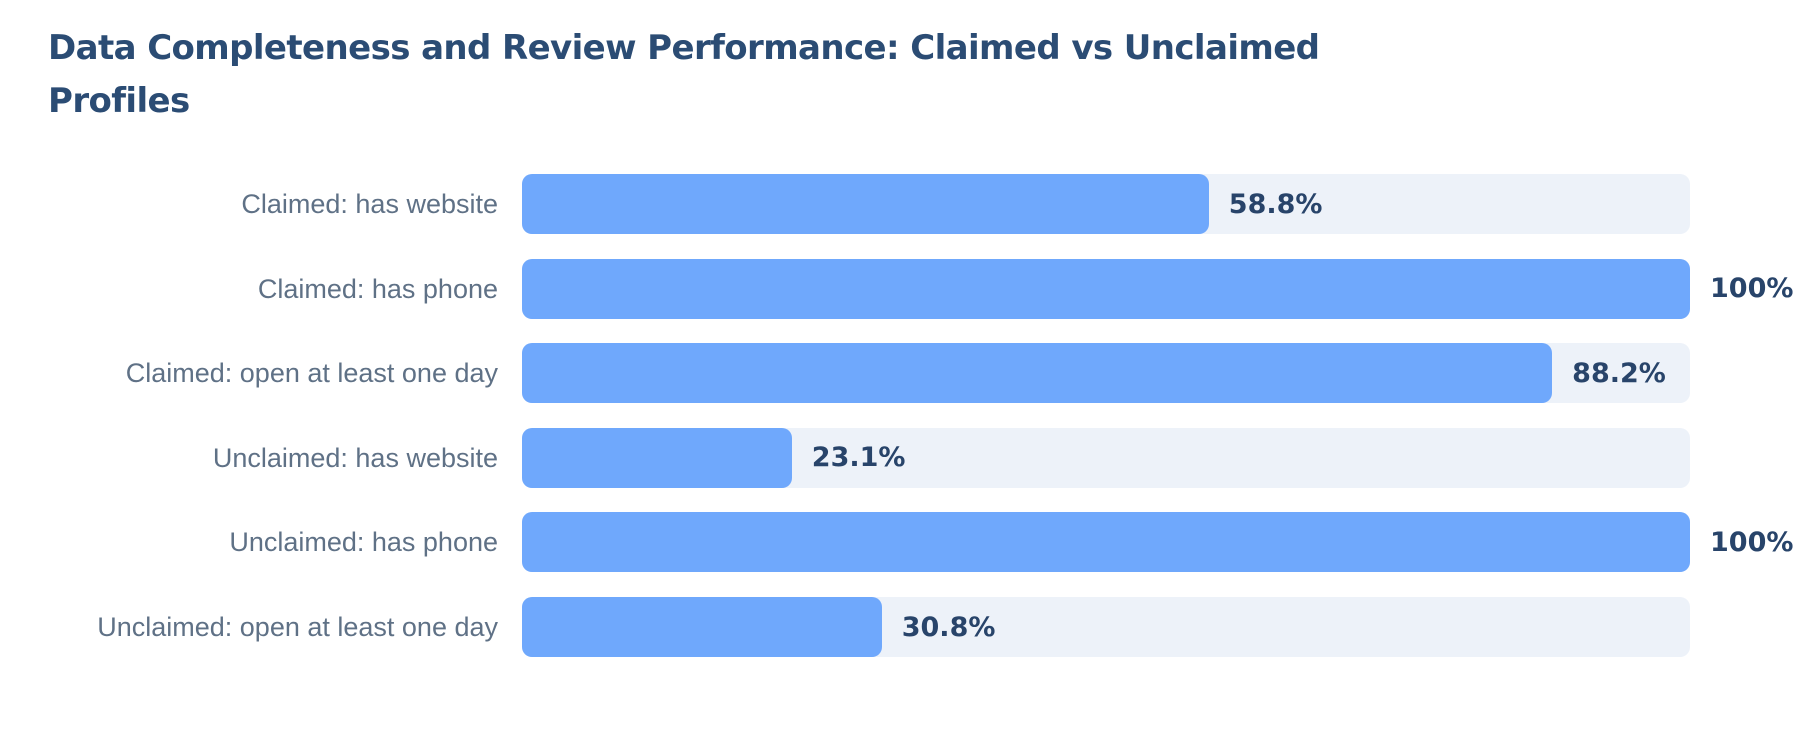 Image resolution: width=1800 pixels, height=732 pixels. I want to click on bar-row: Claimed: has phone 100%, so click(900, 288).